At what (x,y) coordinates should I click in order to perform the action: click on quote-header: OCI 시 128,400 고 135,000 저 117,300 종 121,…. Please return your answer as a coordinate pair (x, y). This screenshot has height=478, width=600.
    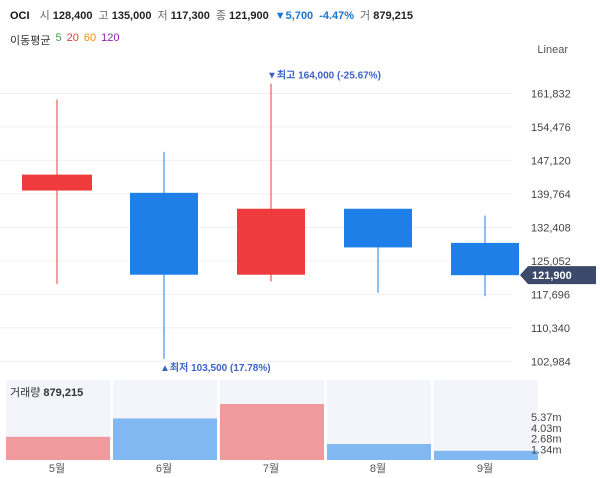
    Looking at the image, I should click on (211, 15).